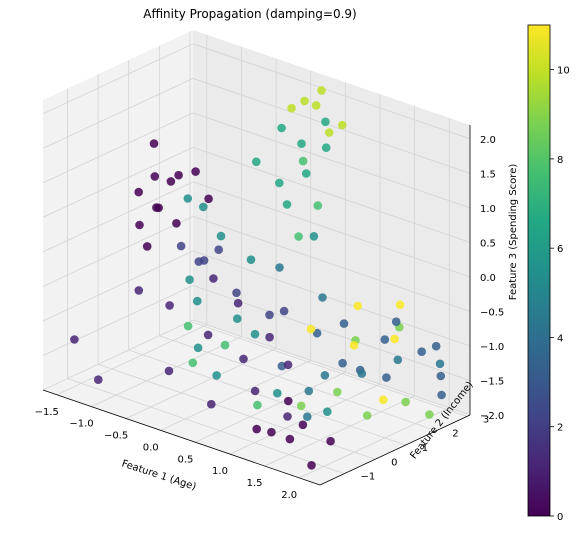  I want to click on z-tick-label: 0.5, so click(488, 243).